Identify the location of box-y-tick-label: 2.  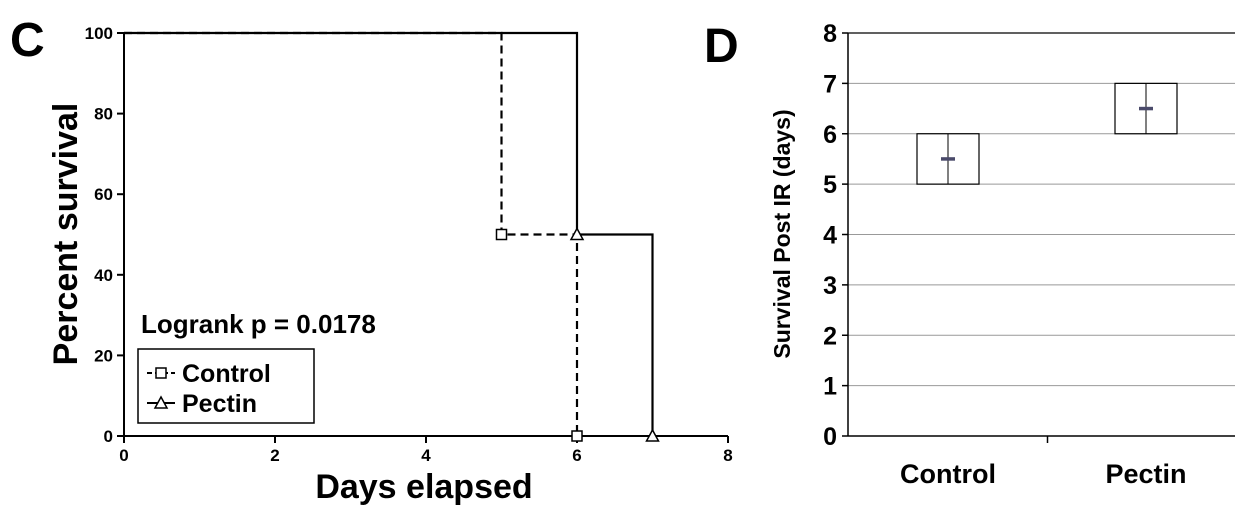
(830, 336).